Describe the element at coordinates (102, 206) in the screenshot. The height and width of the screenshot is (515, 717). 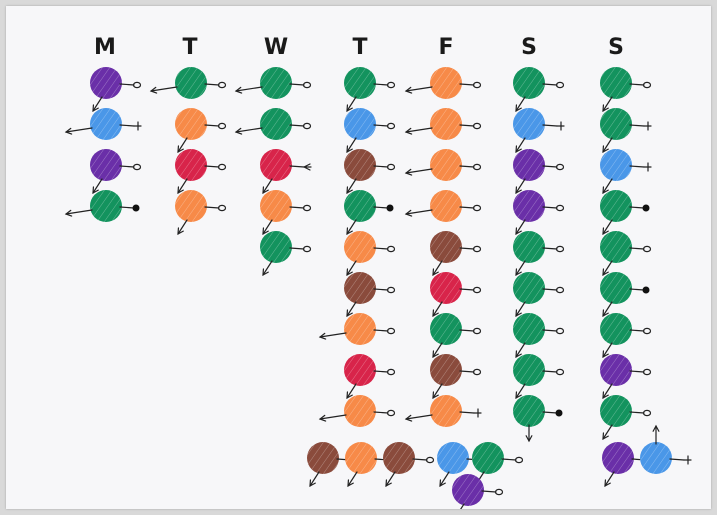
I see `figure-col1-row4` at that location.